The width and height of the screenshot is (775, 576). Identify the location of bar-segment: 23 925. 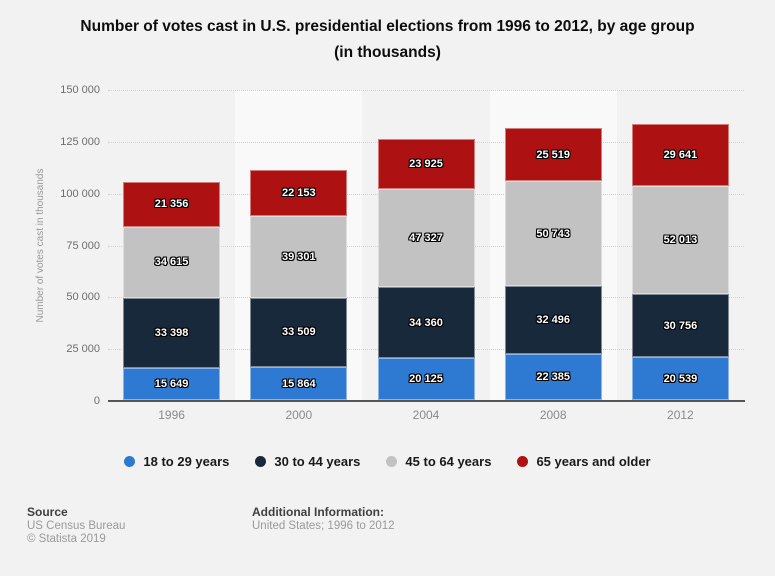
(426, 164).